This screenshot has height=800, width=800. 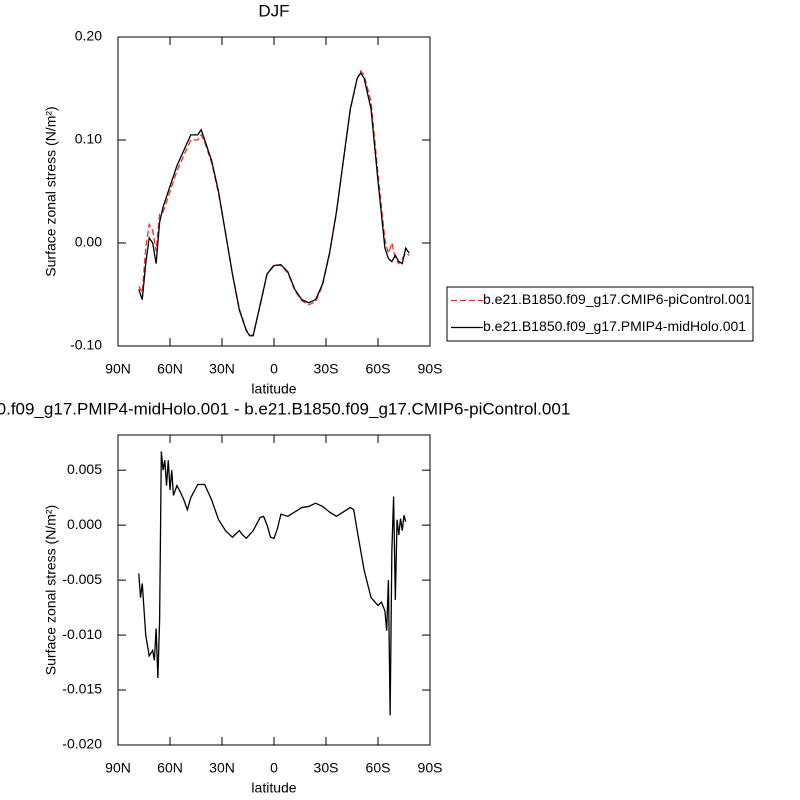 What do you see at coordinates (82, 689) in the screenshot?
I see `y-tick-label: -0.015` at bounding box center [82, 689].